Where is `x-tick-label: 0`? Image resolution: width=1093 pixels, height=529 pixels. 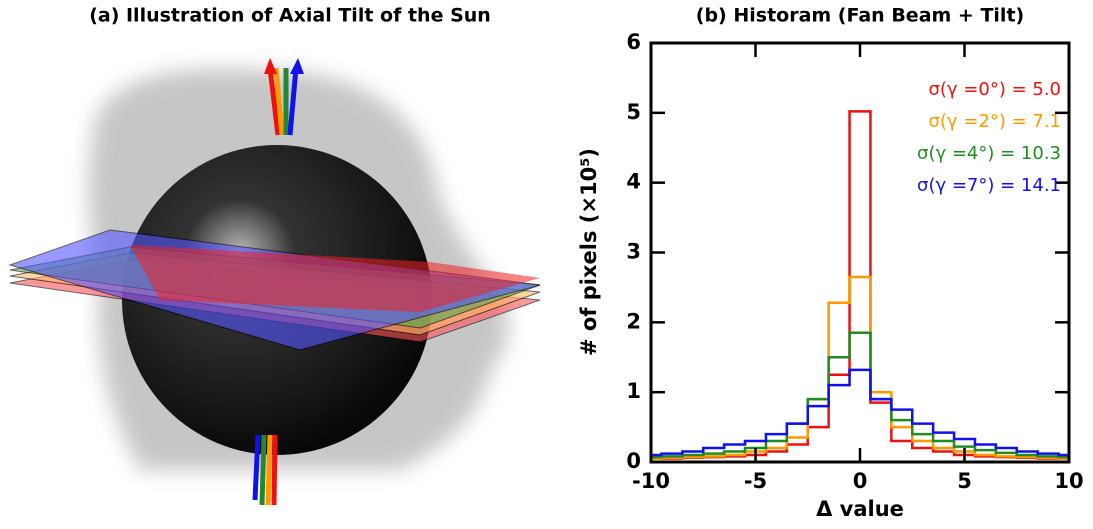 x-tick-label: 0 is located at coordinates (860, 481).